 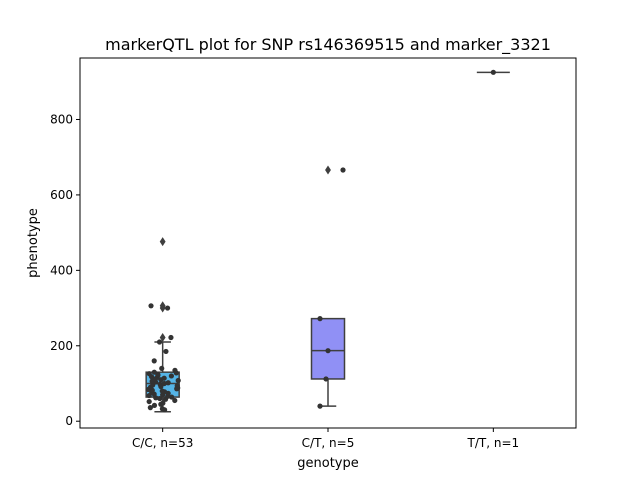 I want to click on y-tick-label: 800, so click(x=61, y=119).